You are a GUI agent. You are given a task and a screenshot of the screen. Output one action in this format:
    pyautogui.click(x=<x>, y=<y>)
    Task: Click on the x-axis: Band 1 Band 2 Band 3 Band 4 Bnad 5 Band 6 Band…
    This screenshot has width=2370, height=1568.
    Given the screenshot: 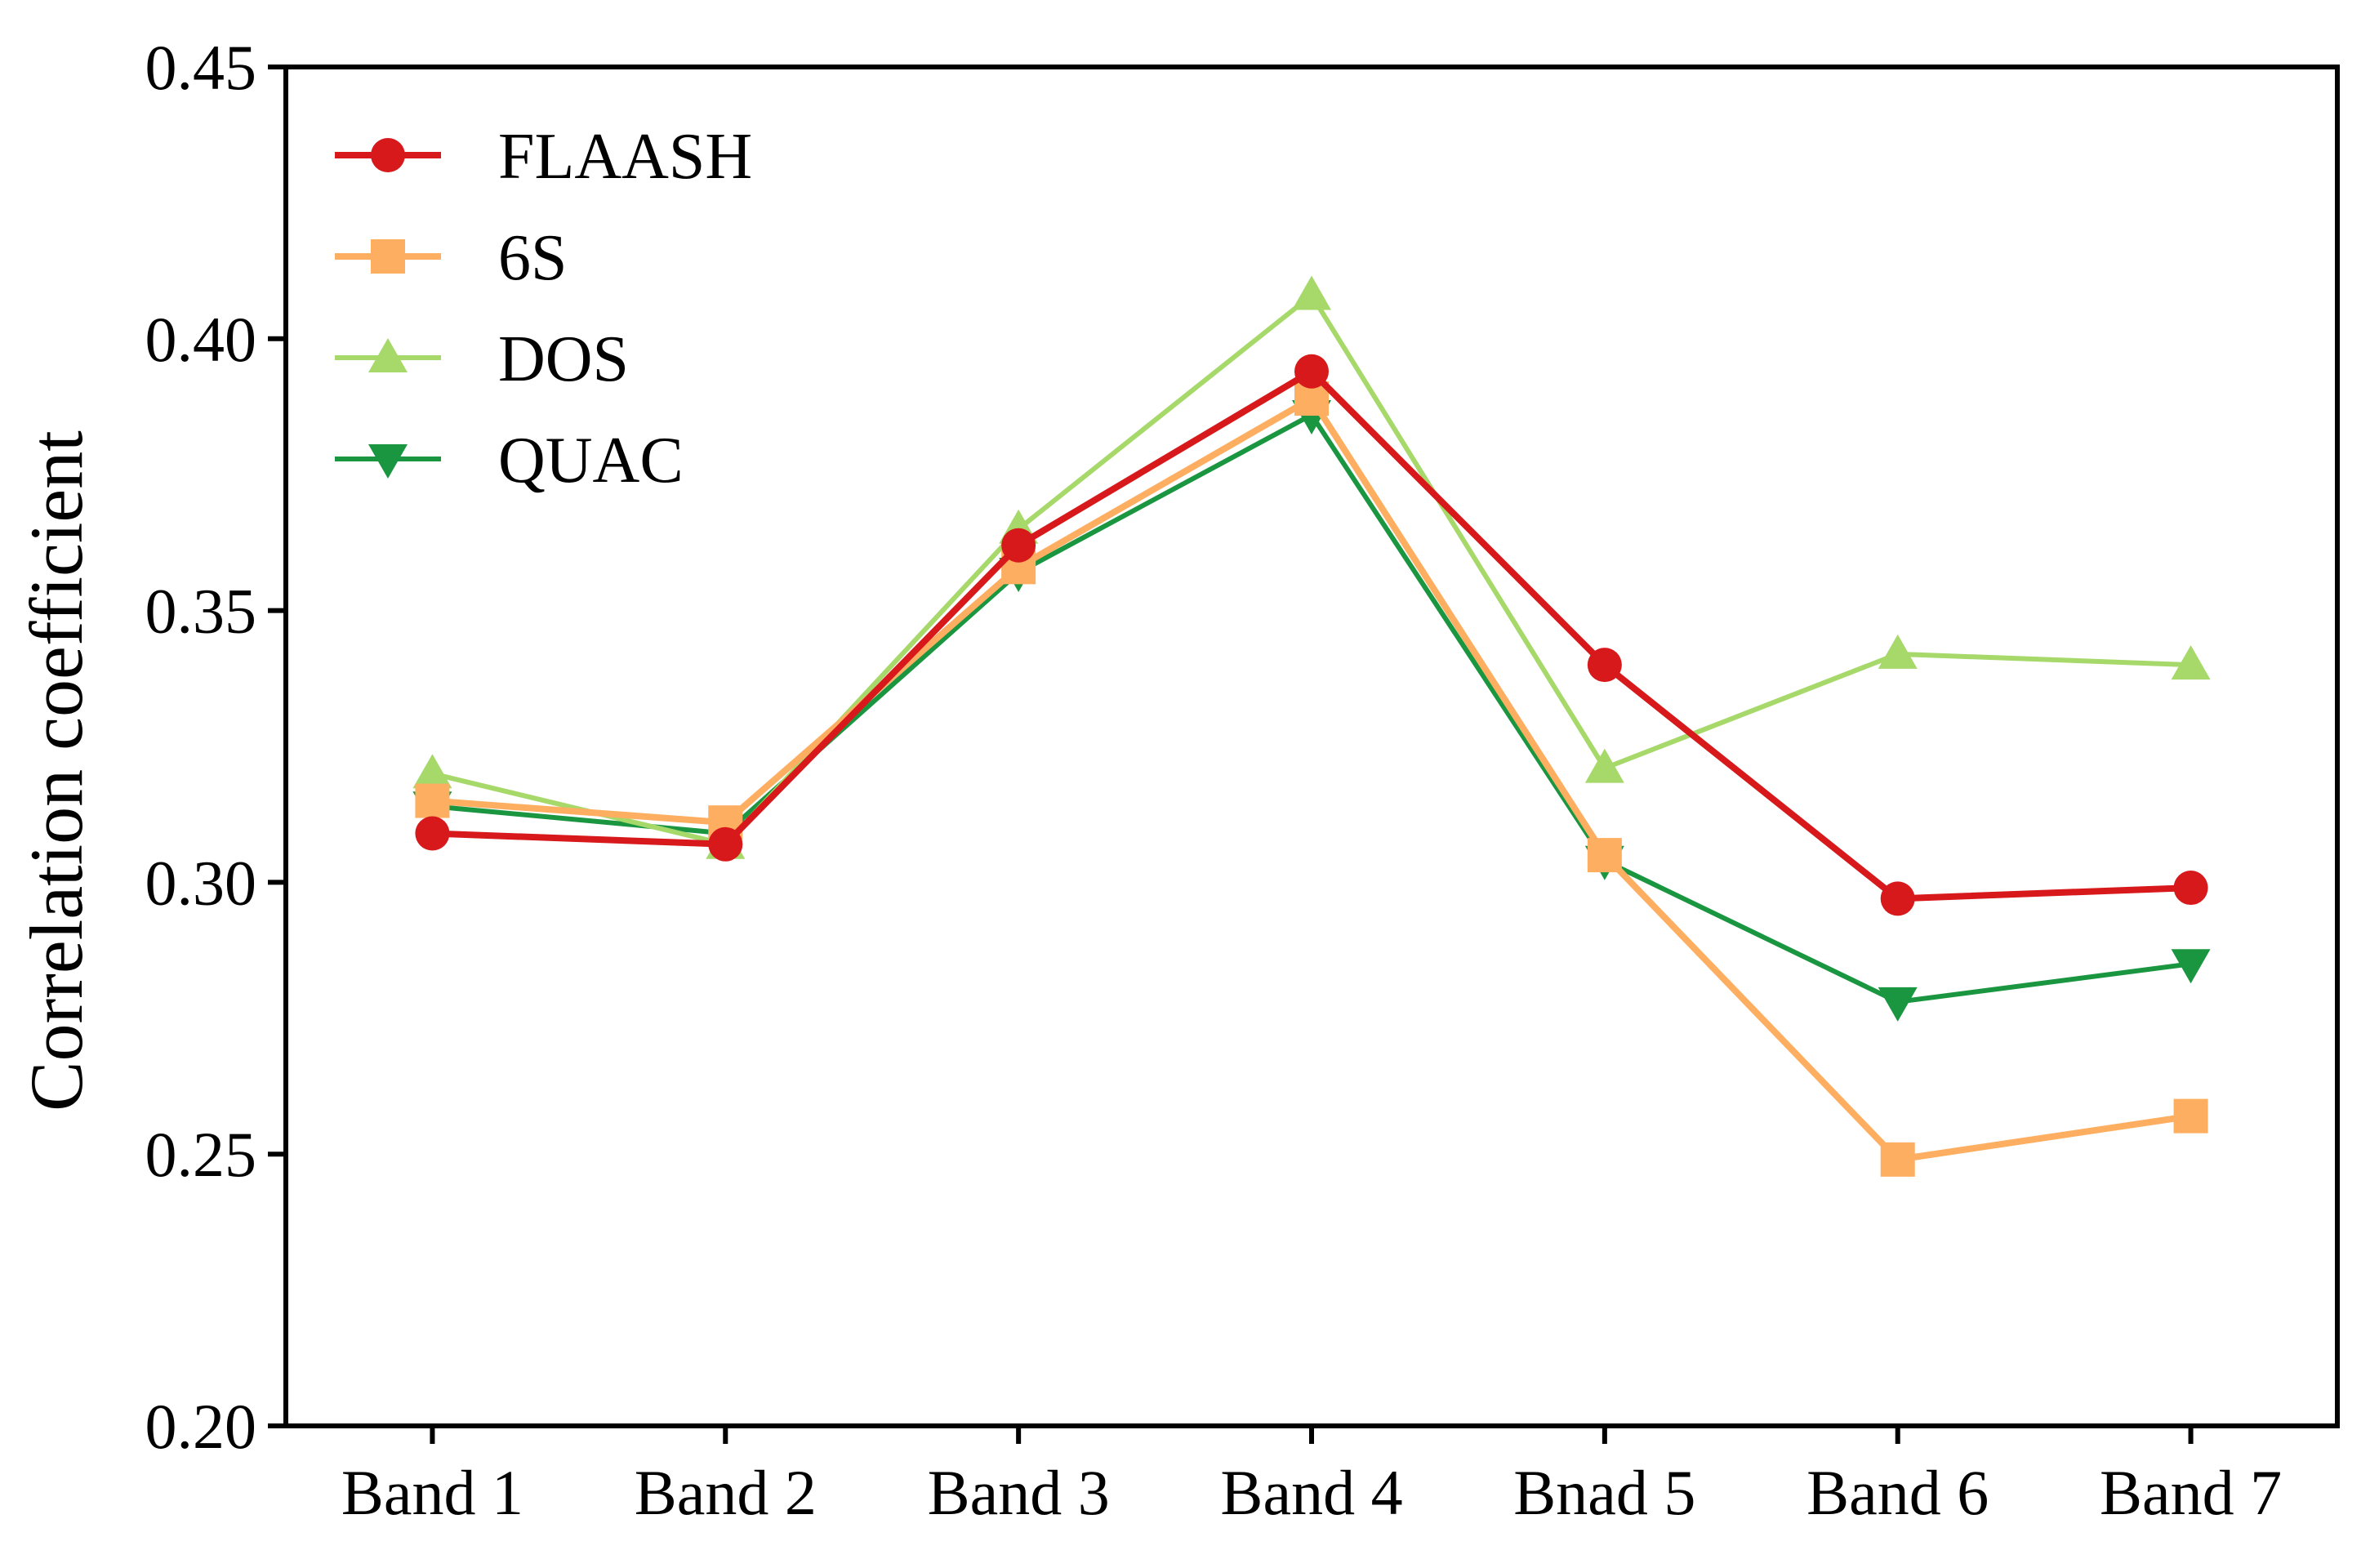 What is the action you would take?
    pyautogui.click(x=1311, y=1477)
    